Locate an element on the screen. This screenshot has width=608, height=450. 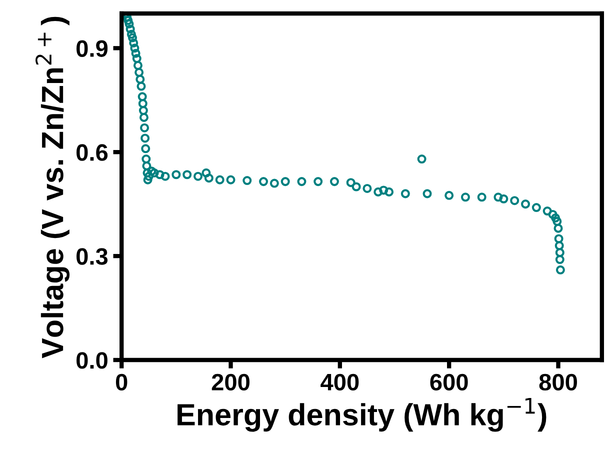
x-axis-title: Energy density (Wh kg$^{−1}$) is located at coordinates (362, 415).